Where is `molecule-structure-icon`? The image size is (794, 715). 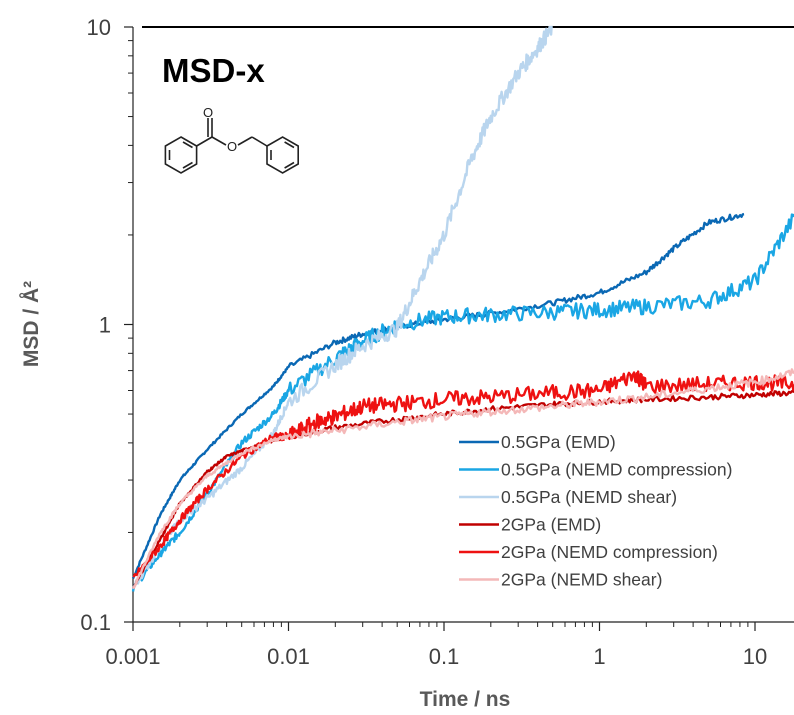
molecule-structure-icon is located at coordinates (232, 146).